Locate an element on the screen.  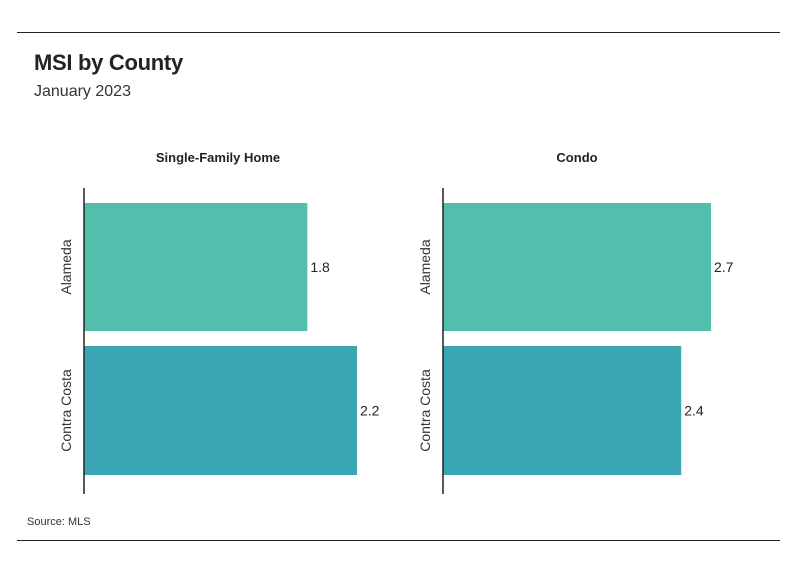
single-family-home-value-label-alameda: 1.8 is located at coordinates (320, 267).